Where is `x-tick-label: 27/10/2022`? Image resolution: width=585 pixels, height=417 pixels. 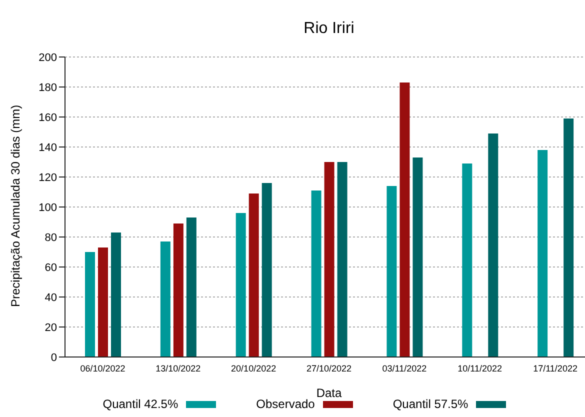 x-tick-label: 27/10/2022 is located at coordinates (329, 368).